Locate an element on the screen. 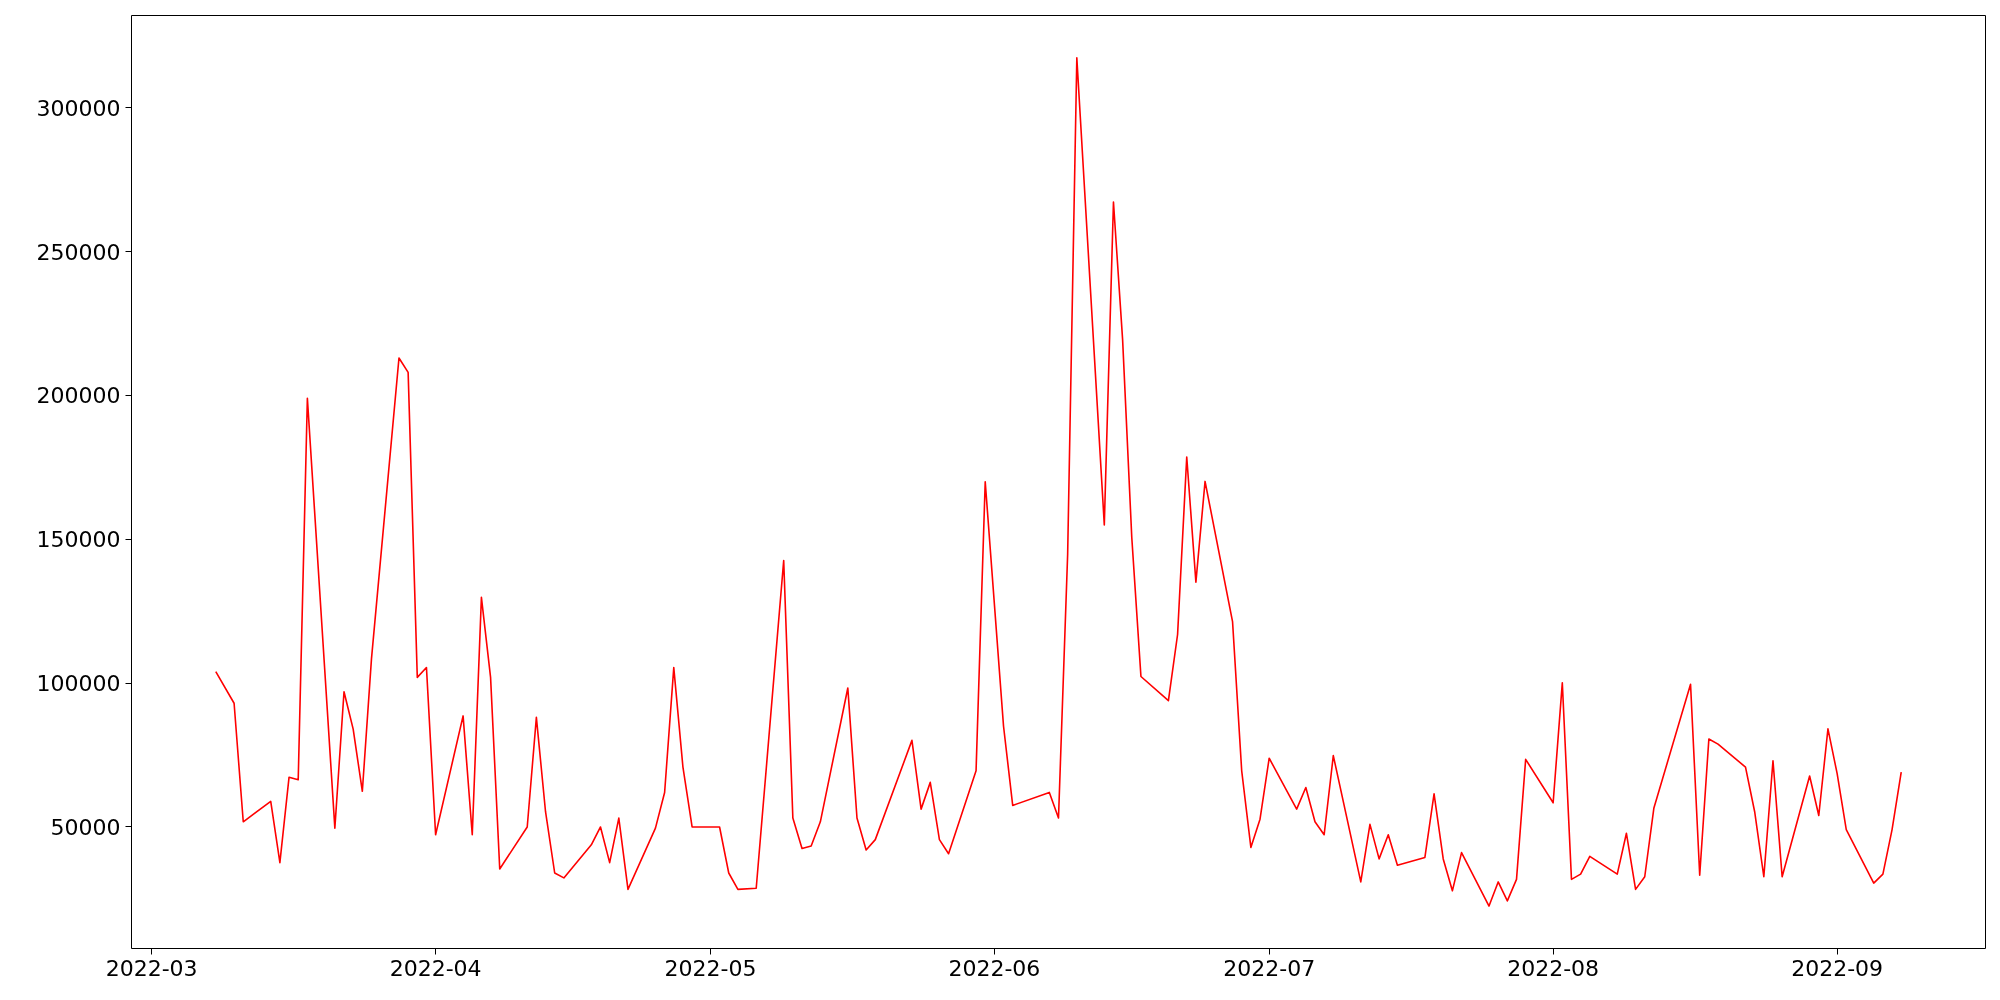 The height and width of the screenshot is (1000, 2000). y-tick-label: 150000 is located at coordinates (78, 540).